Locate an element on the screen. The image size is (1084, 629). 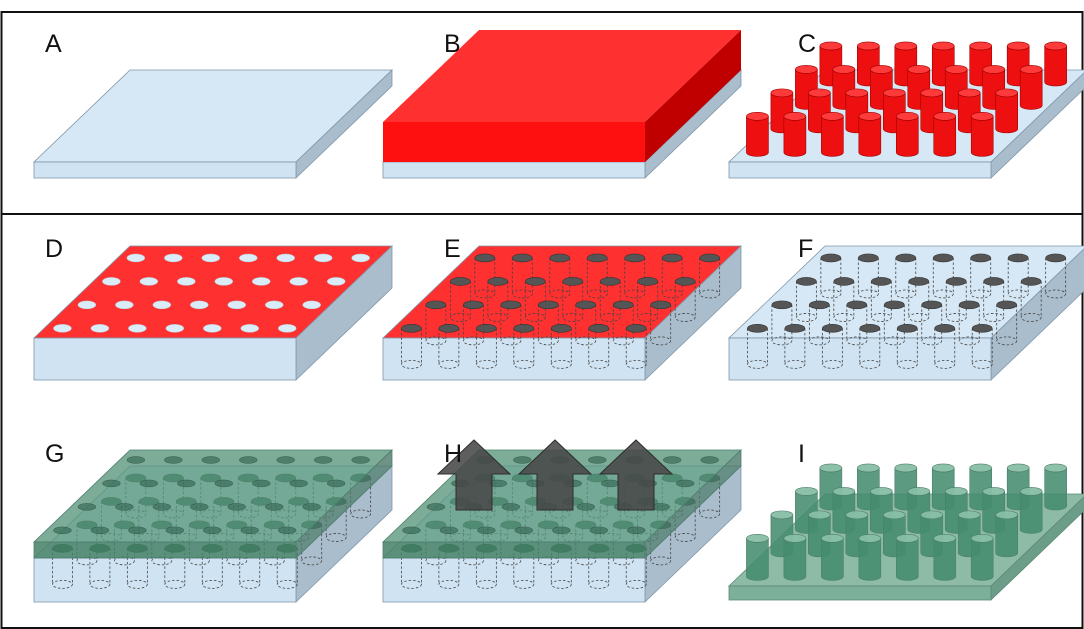
panel-label-g: G is located at coordinates (54, 454).